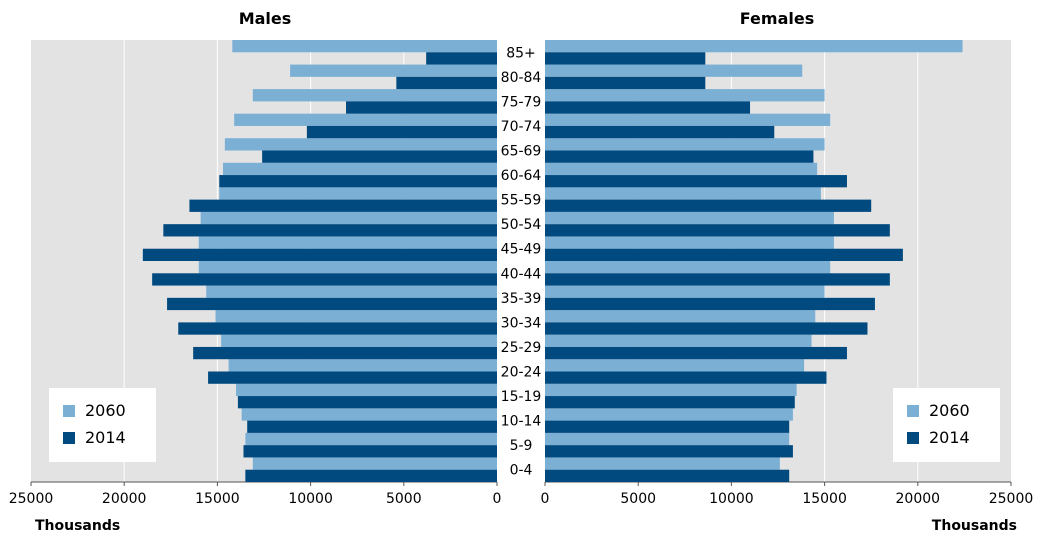 The height and width of the screenshot is (534, 1041). Describe the element at coordinates (521, 53) in the screenshot. I see `age-group-label: 85+` at that location.